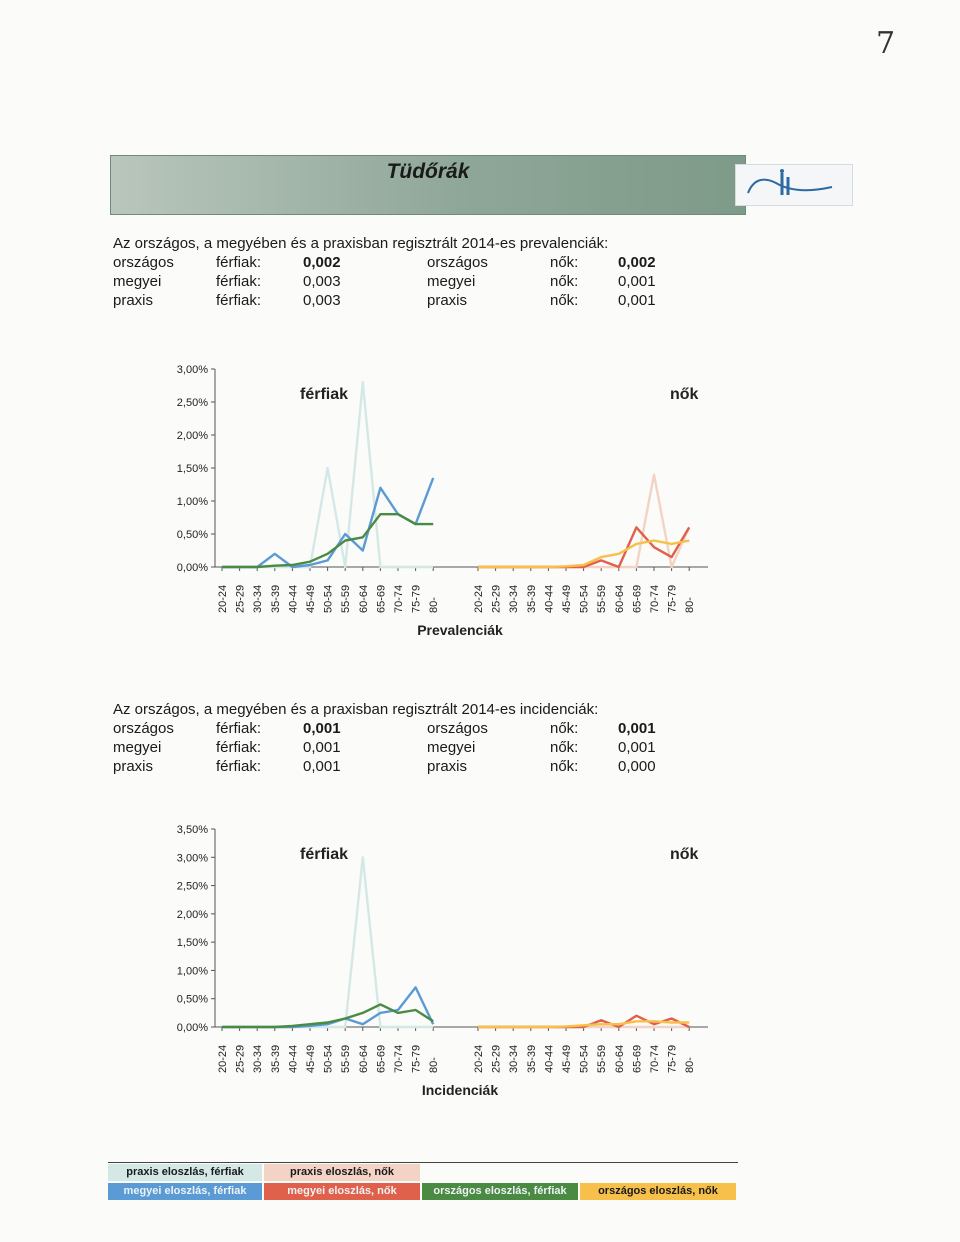  I want to click on page-number: 7, so click(886, 43).